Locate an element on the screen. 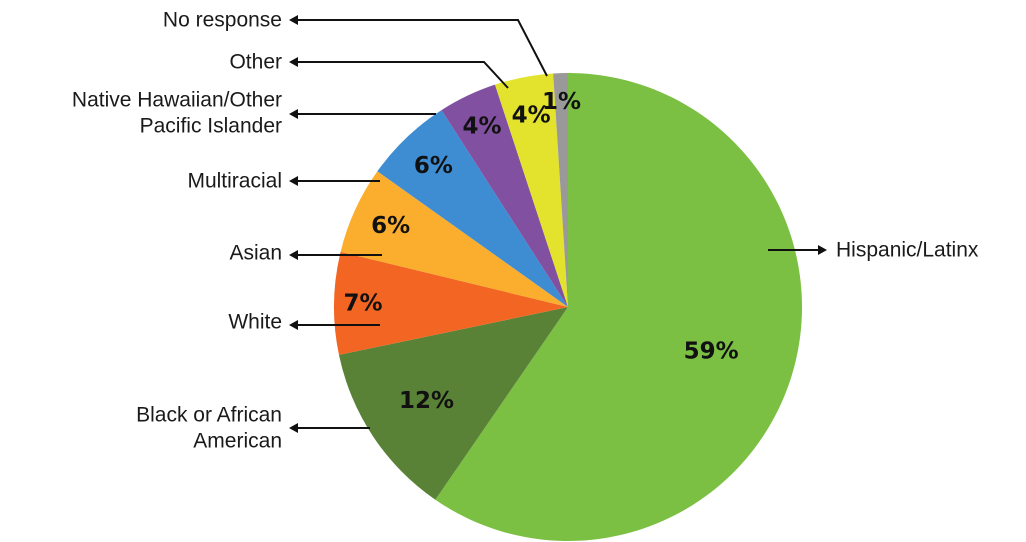 The image size is (1026, 542). percent-label-multiracial: 6% is located at coordinates (433, 166).